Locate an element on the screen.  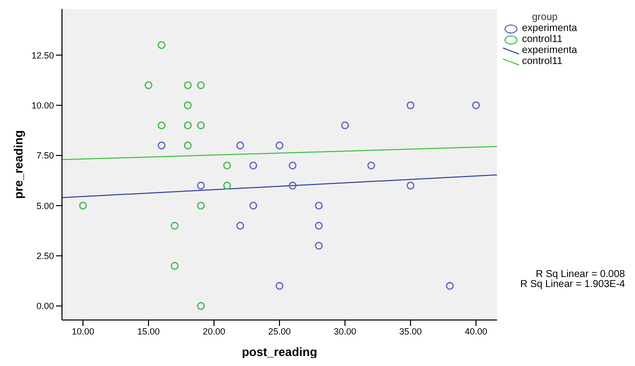
y-axis-title: pre_reading is located at coordinates (18, 164).